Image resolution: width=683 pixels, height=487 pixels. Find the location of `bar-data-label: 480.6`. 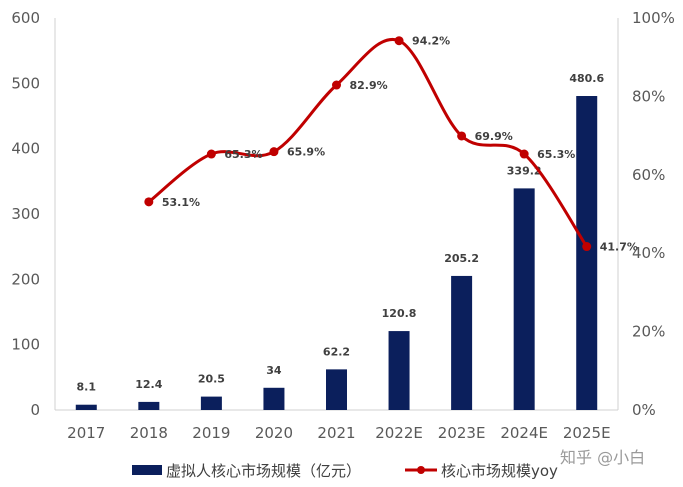

bar-data-label: 480.6 is located at coordinates (586, 78).